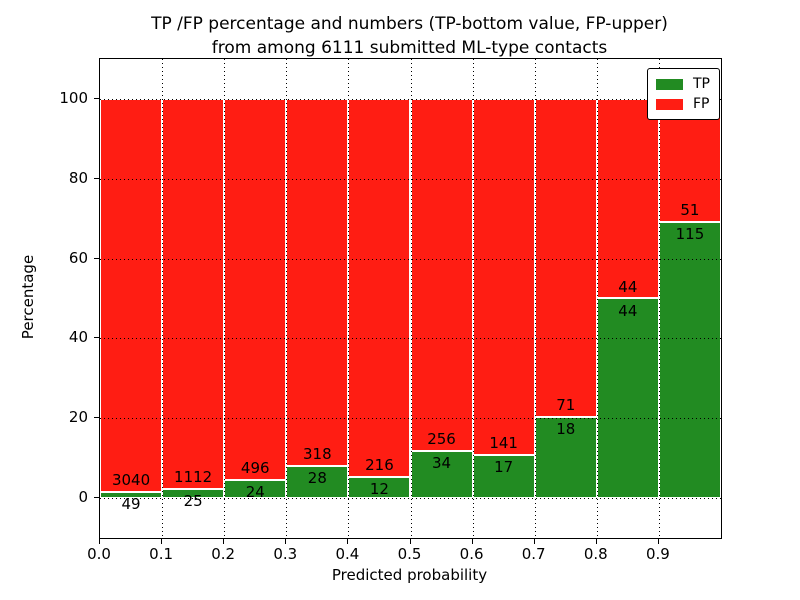 The image size is (800, 600). Describe the element at coordinates (657, 554) in the screenshot. I see `x-tick-label: 0.9` at that location.